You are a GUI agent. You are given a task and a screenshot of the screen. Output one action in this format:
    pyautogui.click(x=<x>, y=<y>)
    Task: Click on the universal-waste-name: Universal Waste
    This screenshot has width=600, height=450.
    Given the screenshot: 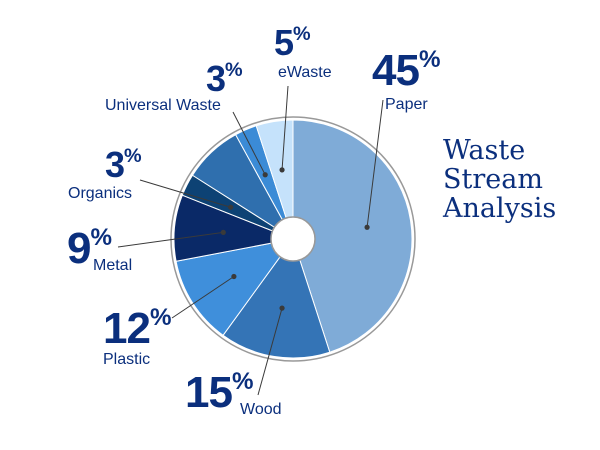 What is the action you would take?
    pyautogui.click(x=163, y=105)
    